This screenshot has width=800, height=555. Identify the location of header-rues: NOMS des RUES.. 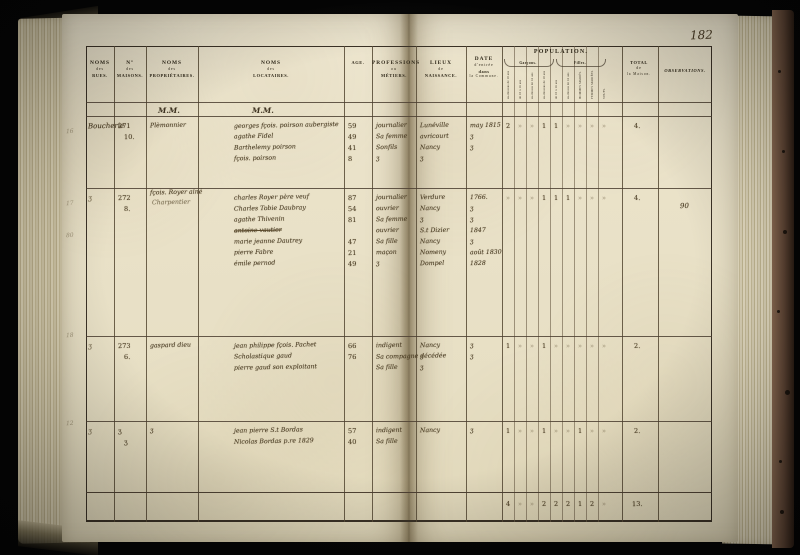
(100, 69).